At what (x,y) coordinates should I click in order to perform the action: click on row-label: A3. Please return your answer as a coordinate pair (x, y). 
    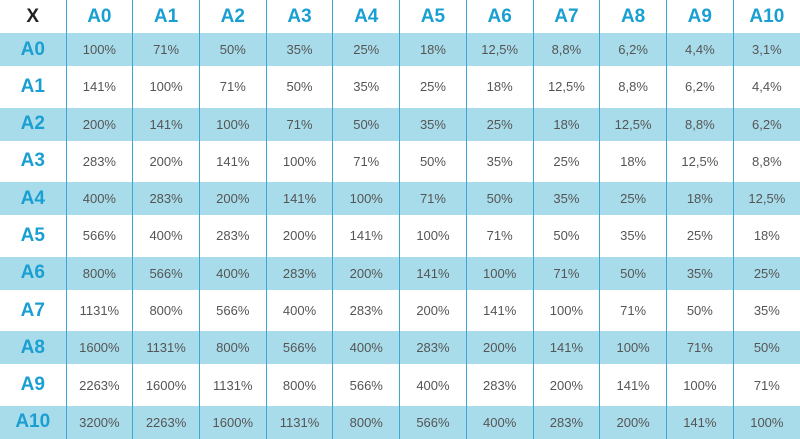
    Looking at the image, I should click on (32, 161).